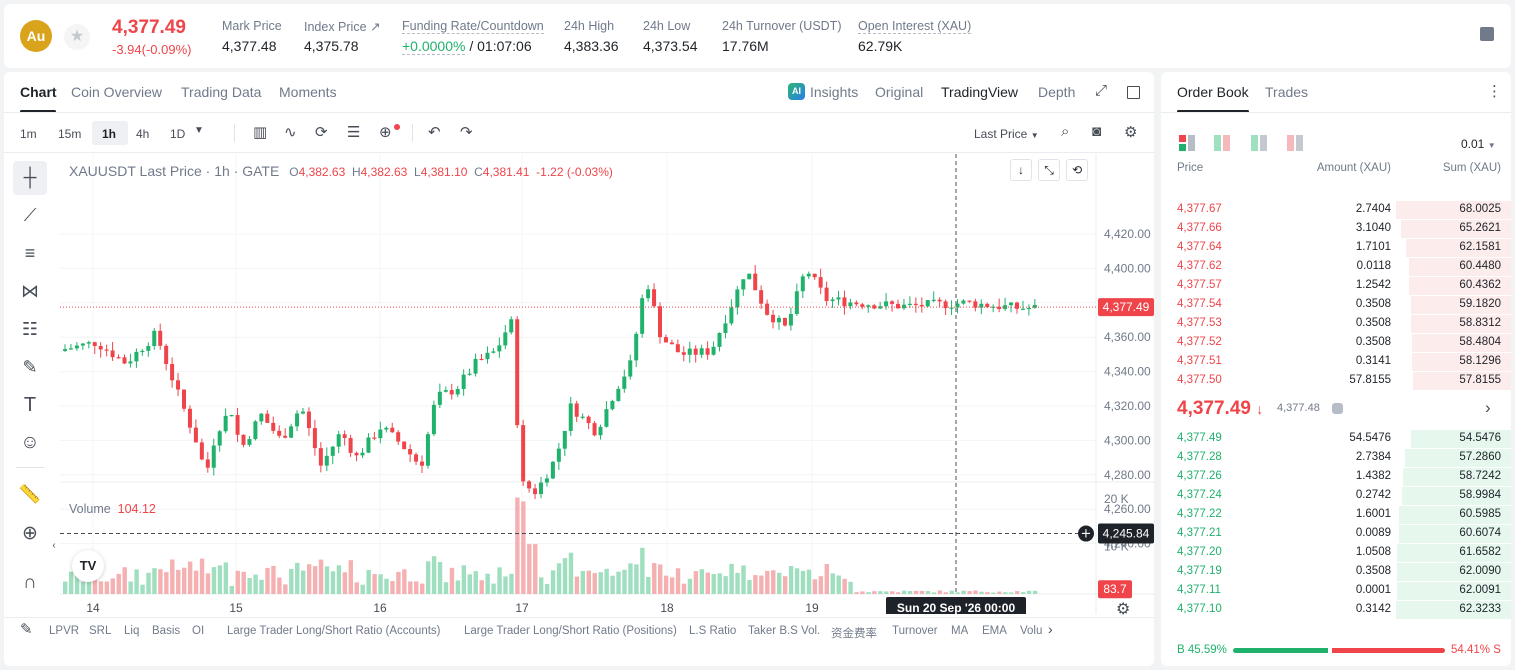  I want to click on ask-row: 4,377.51 0.3141 58.1296, so click(1336, 361).